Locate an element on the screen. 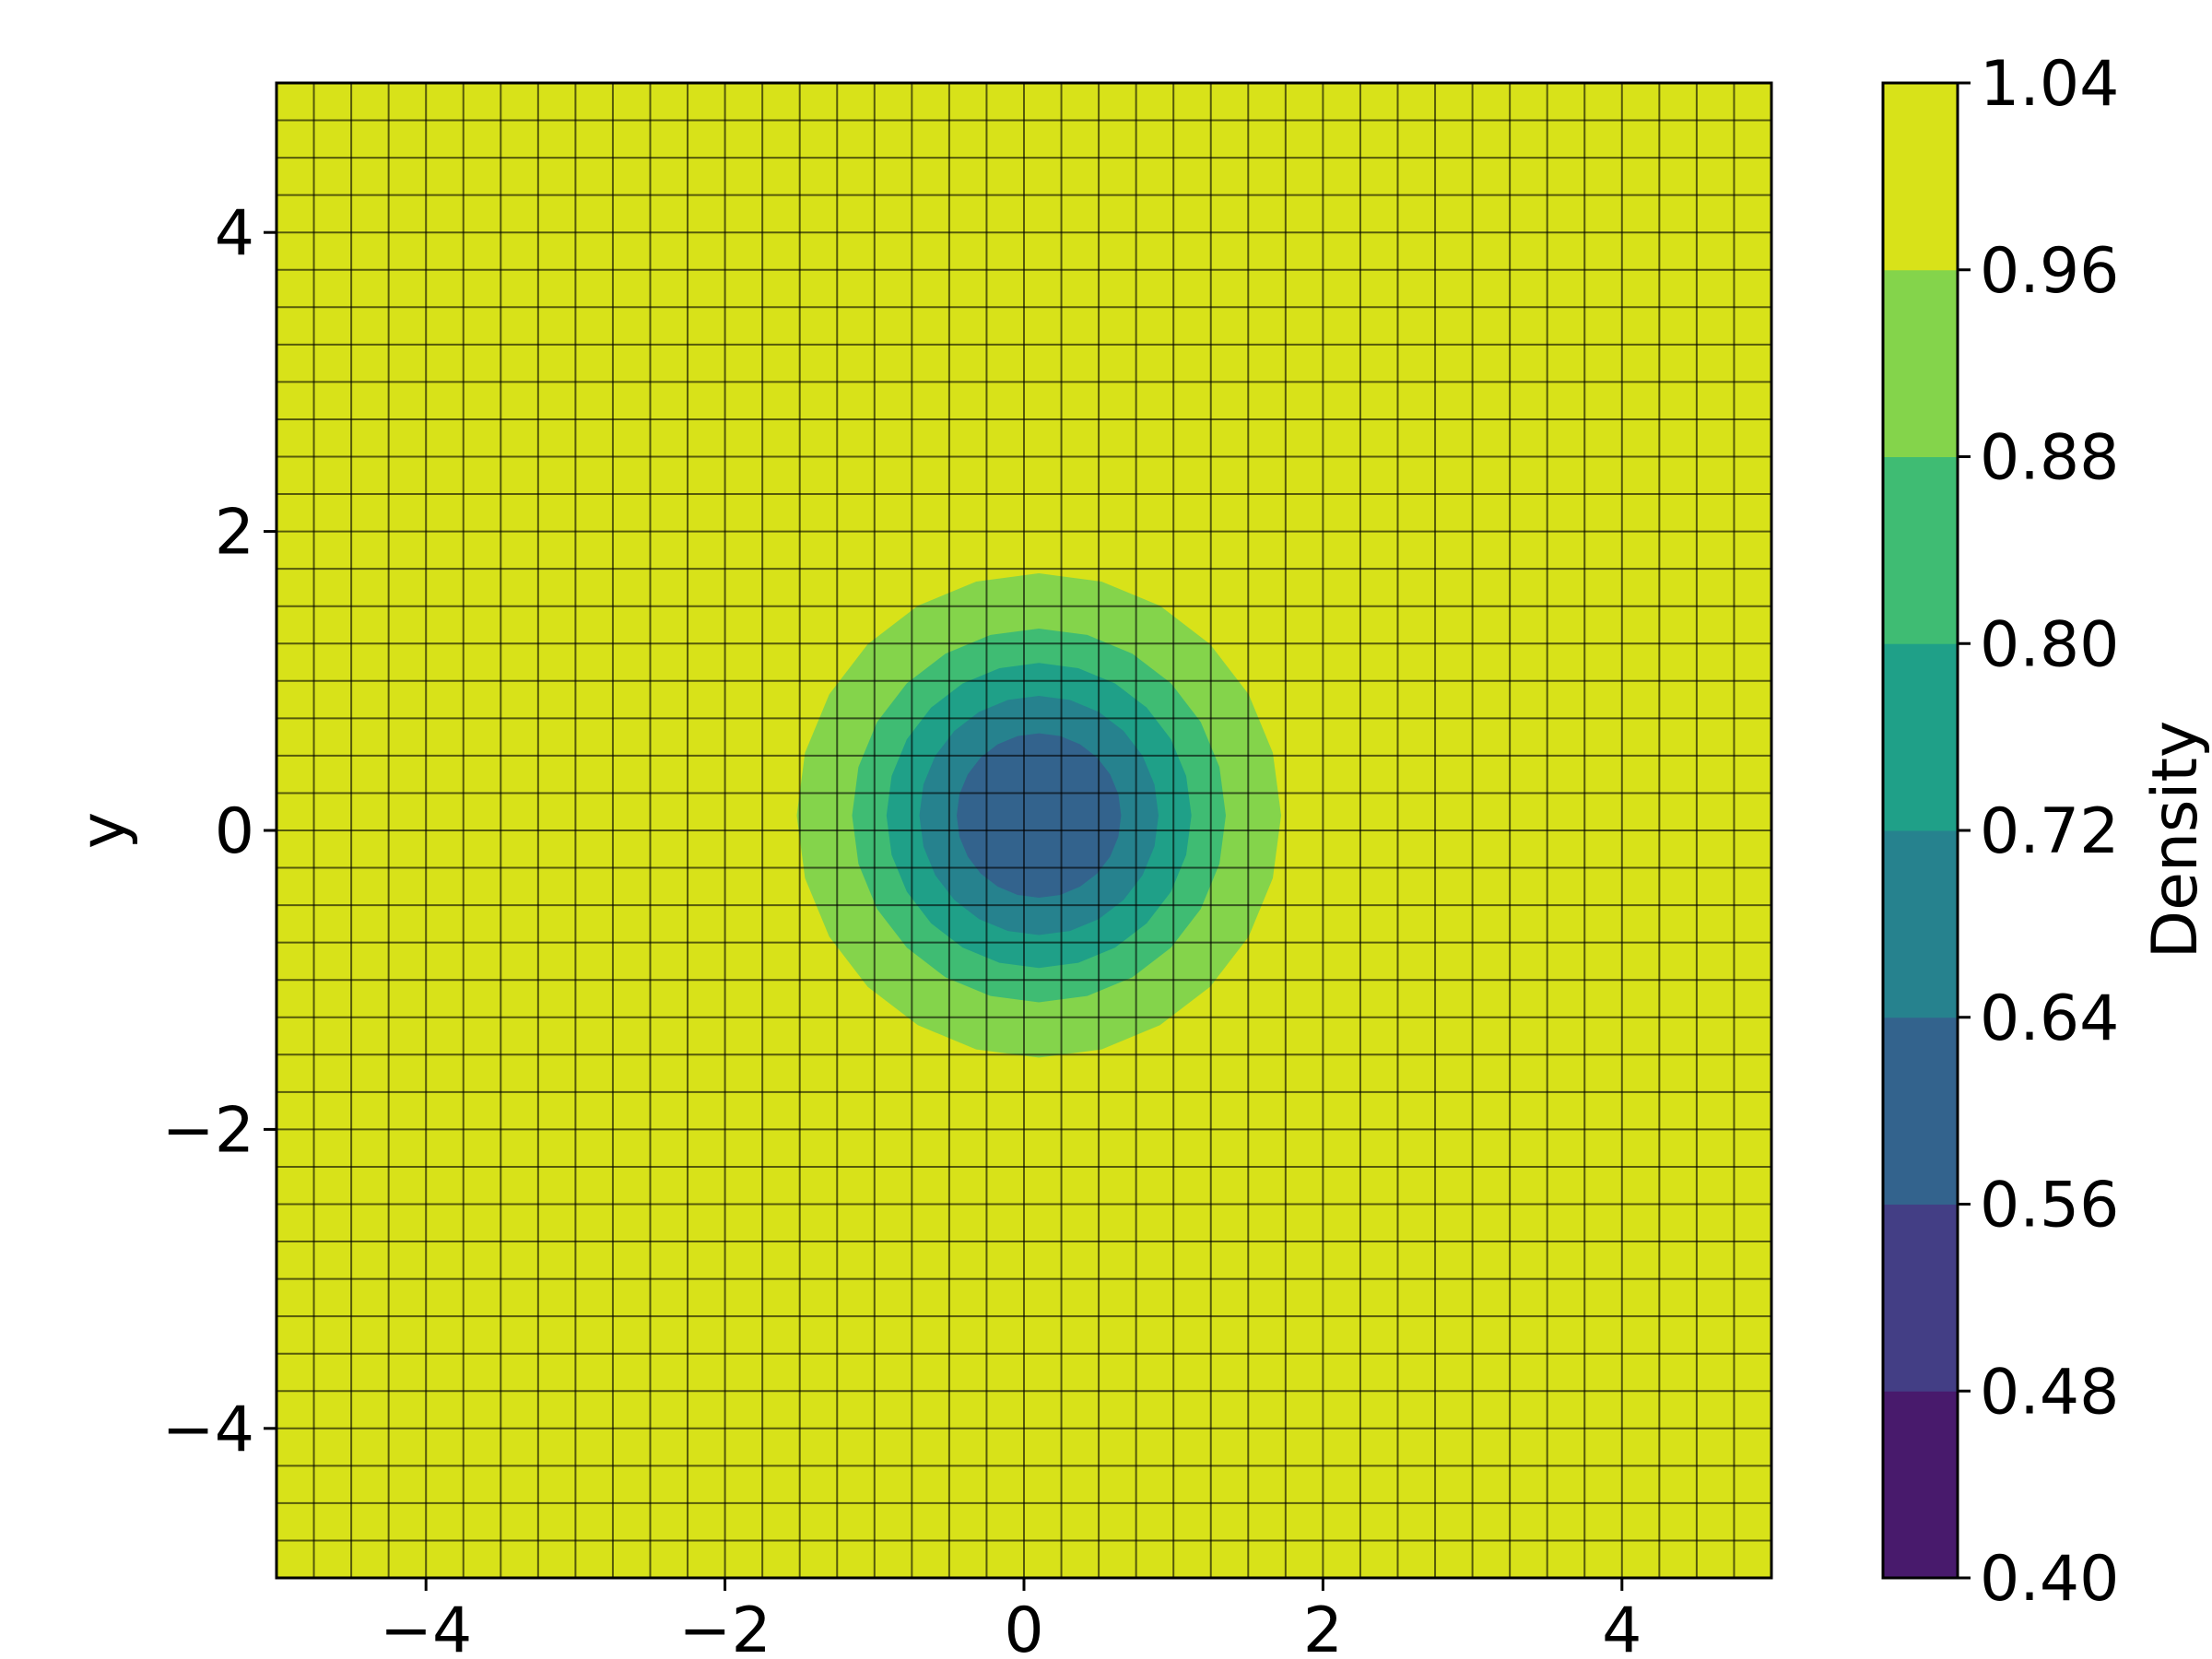 Image resolution: width=2212 pixels, height=1659 pixels. y-tick-label: 4 is located at coordinates (234, 233).